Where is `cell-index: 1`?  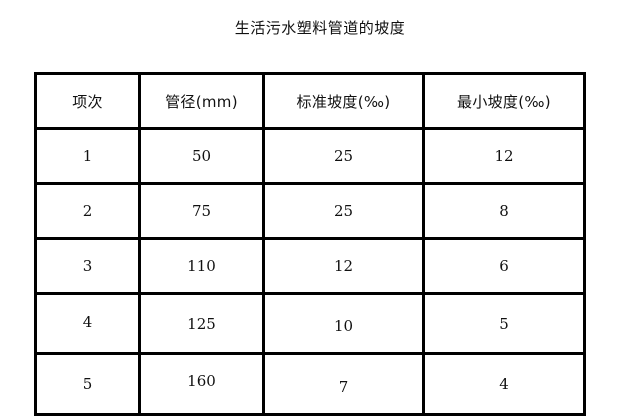 cell-index: 1 is located at coordinates (87, 156).